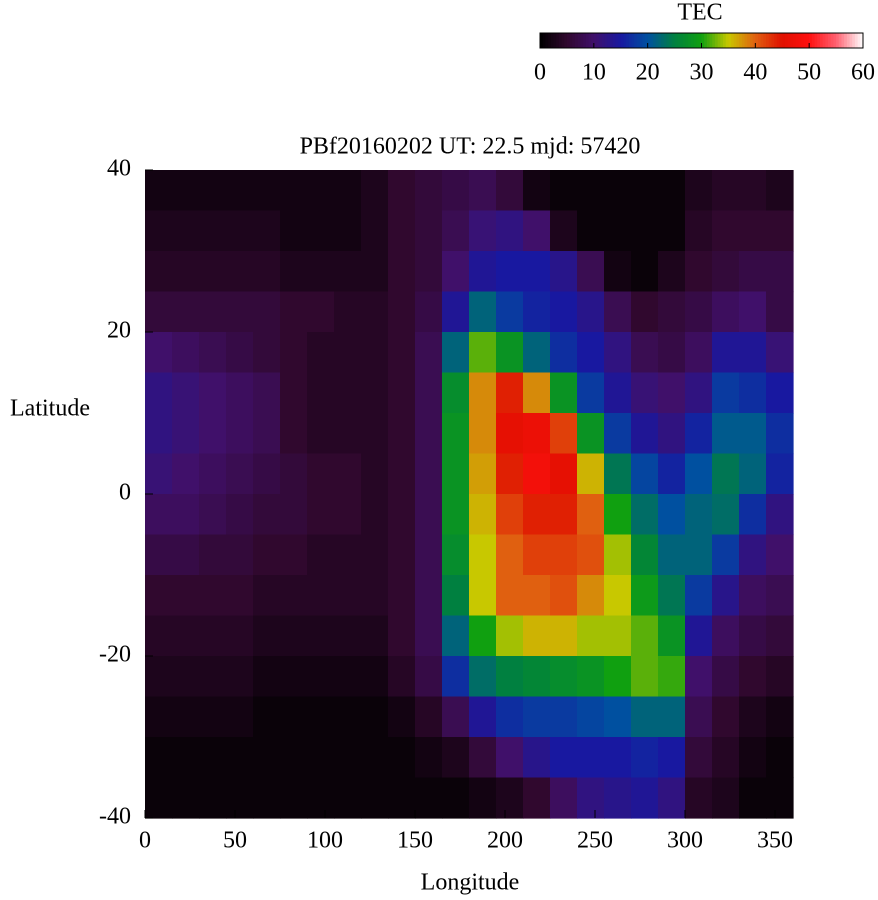  I want to click on x-tick-label: 100, so click(325, 841).